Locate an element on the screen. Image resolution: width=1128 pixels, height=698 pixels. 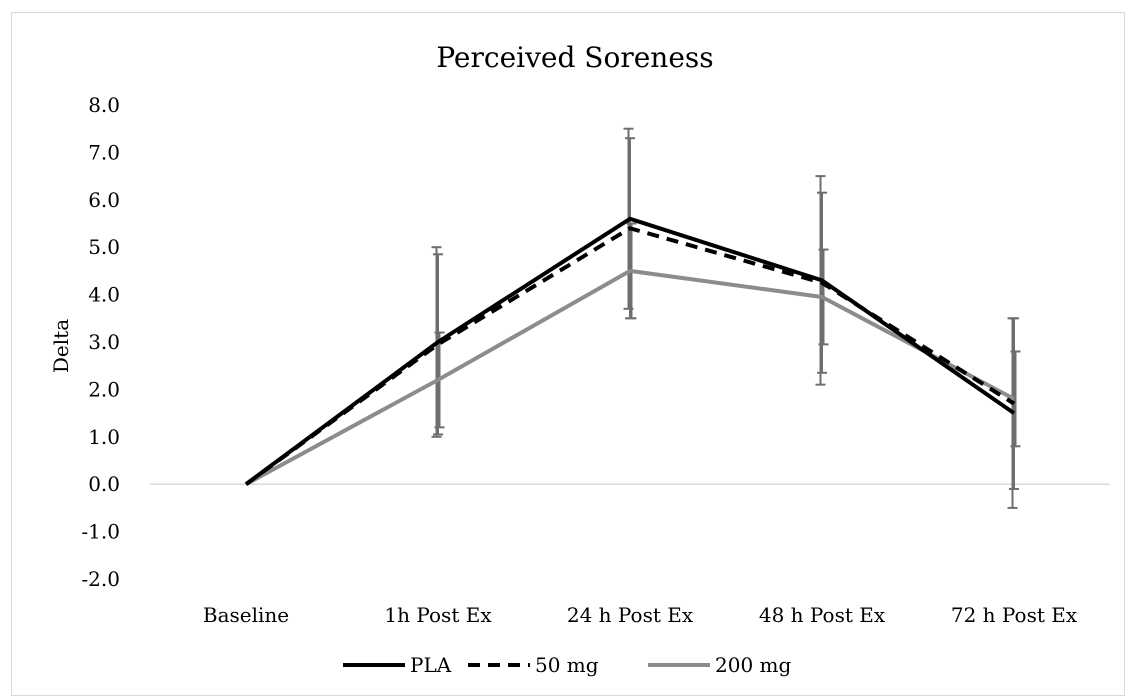
y-tick-label: 5.0 is located at coordinates (104, 247).